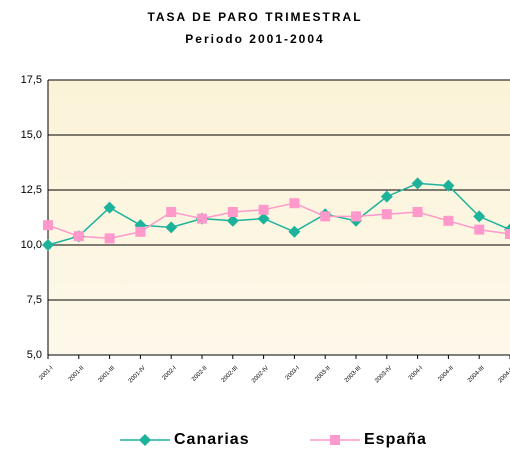 Image resolution: width=510 pixels, height=461 pixels. What do you see at coordinates (383, 374) in the screenshot?
I see `x-tick-label: 2003-IV` at bounding box center [383, 374].